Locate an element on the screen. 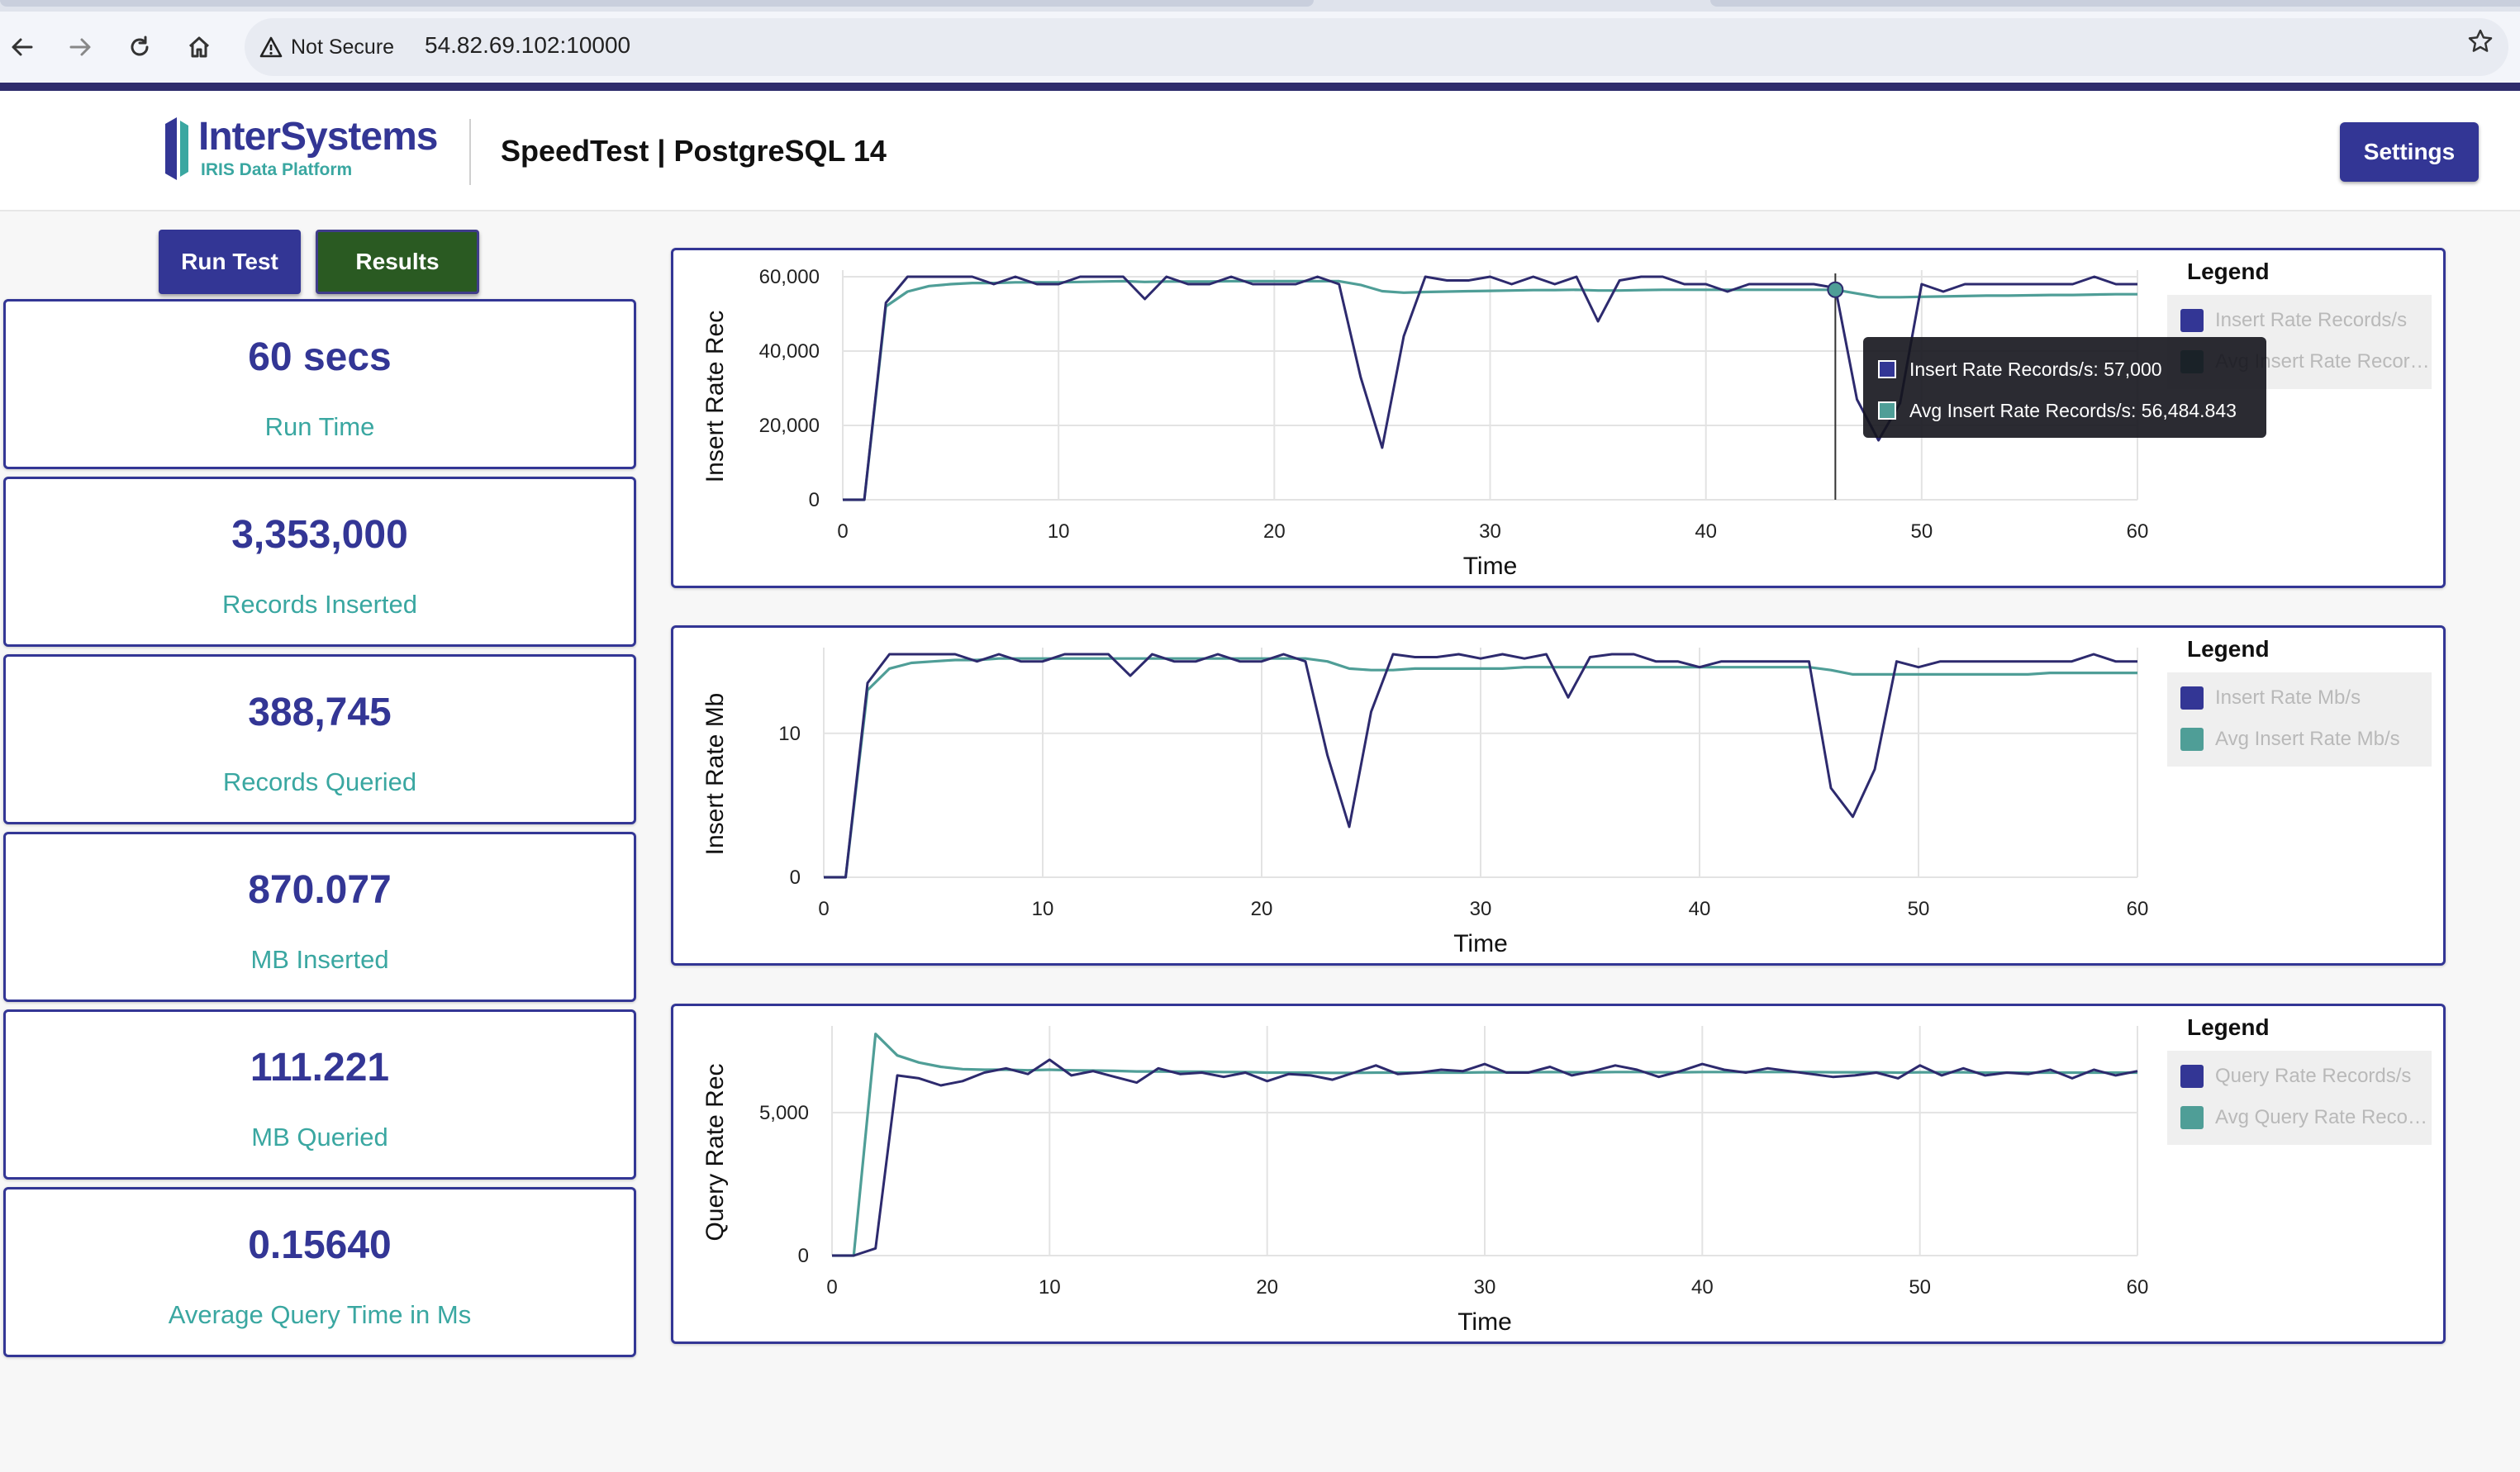 The height and width of the screenshot is (1472, 2520). stat-value: 870.077 is located at coordinates (320, 890).